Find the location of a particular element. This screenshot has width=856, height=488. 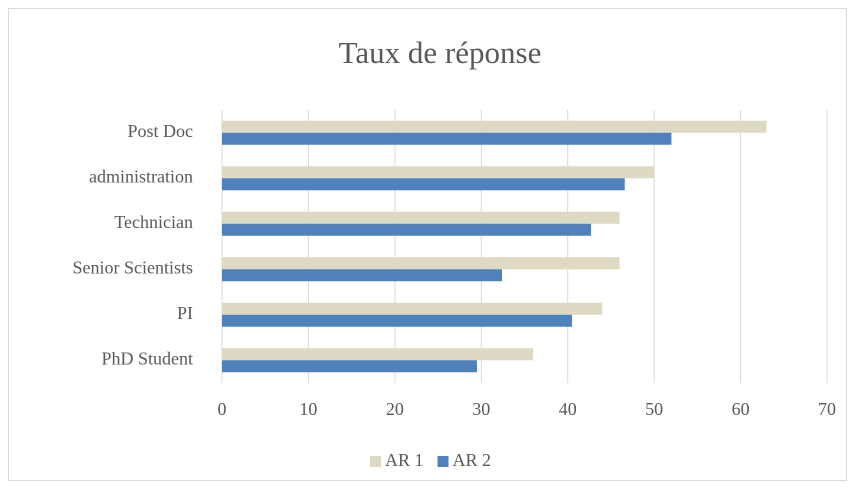

x-tick-label: 50 is located at coordinates (654, 409).